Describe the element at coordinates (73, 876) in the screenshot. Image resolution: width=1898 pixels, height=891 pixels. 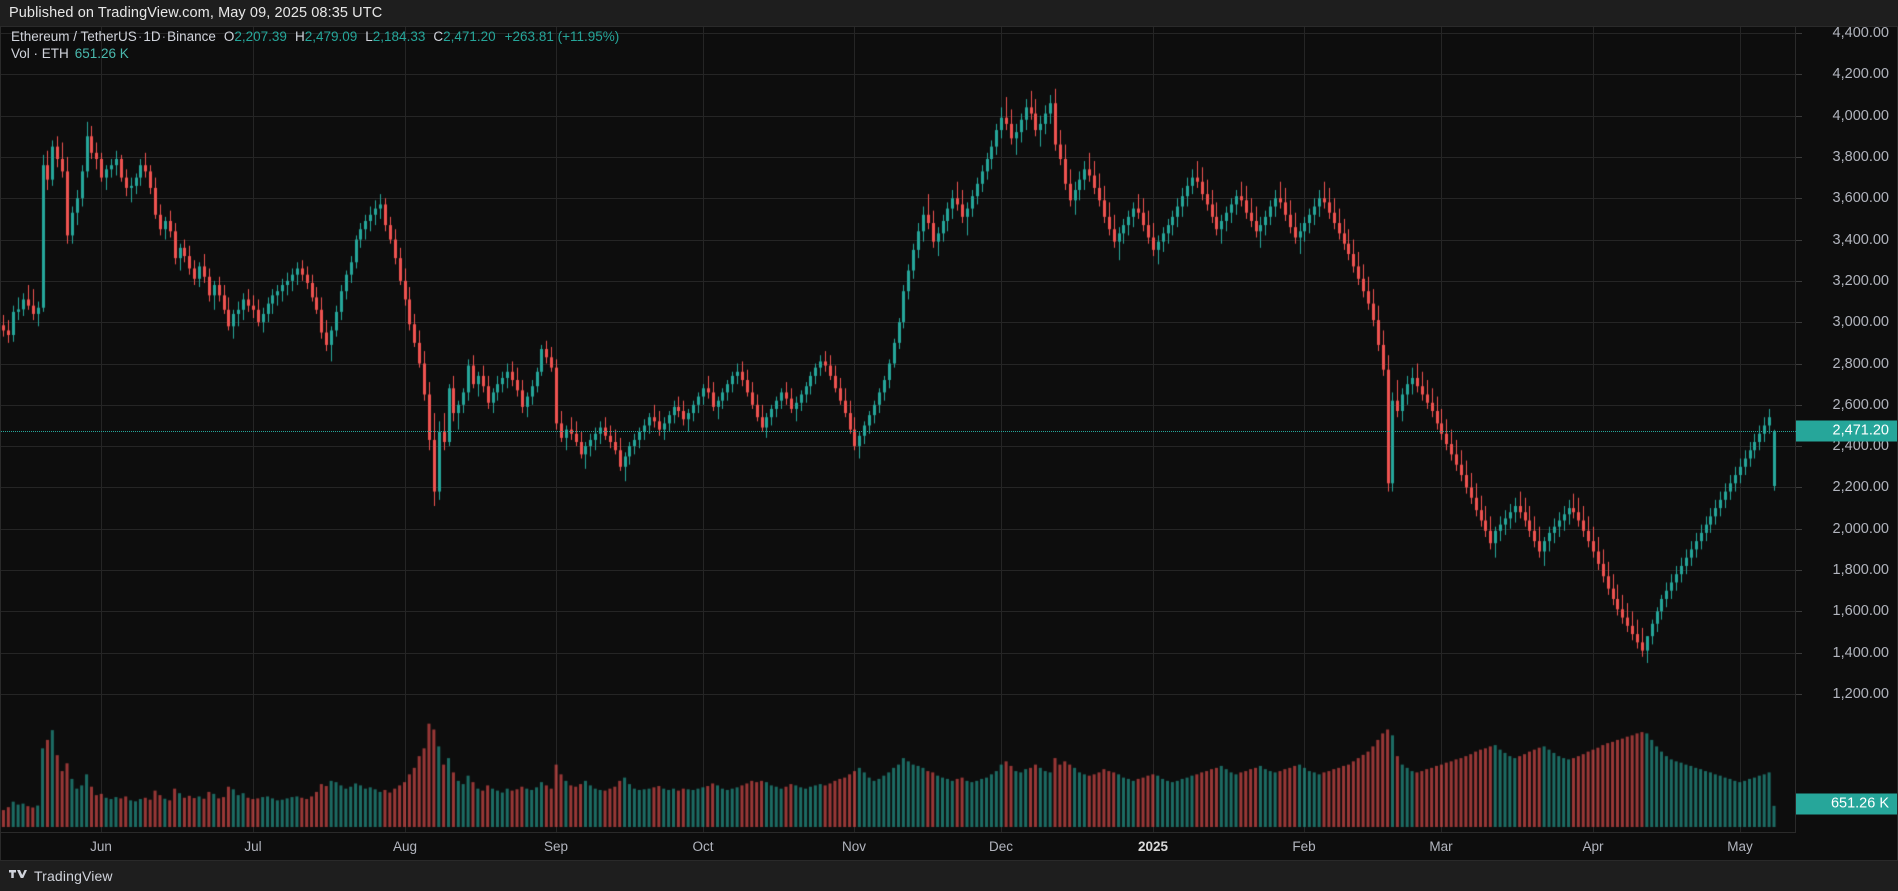
I see `tradingview-brand-text: TradingView` at that location.